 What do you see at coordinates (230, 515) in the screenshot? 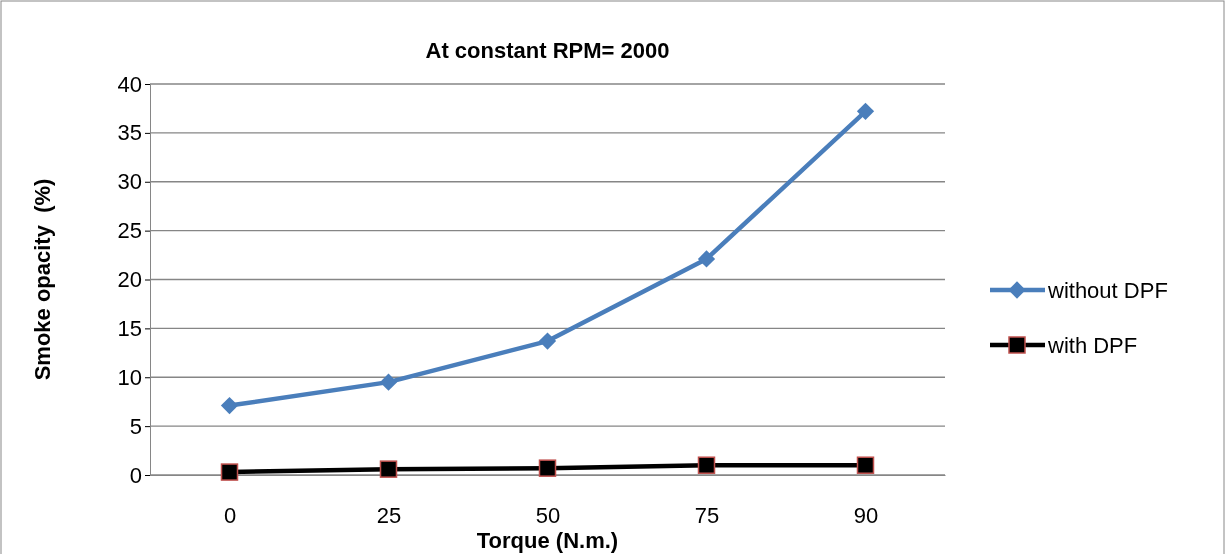
I see `x-tick-label: 0` at bounding box center [230, 515].